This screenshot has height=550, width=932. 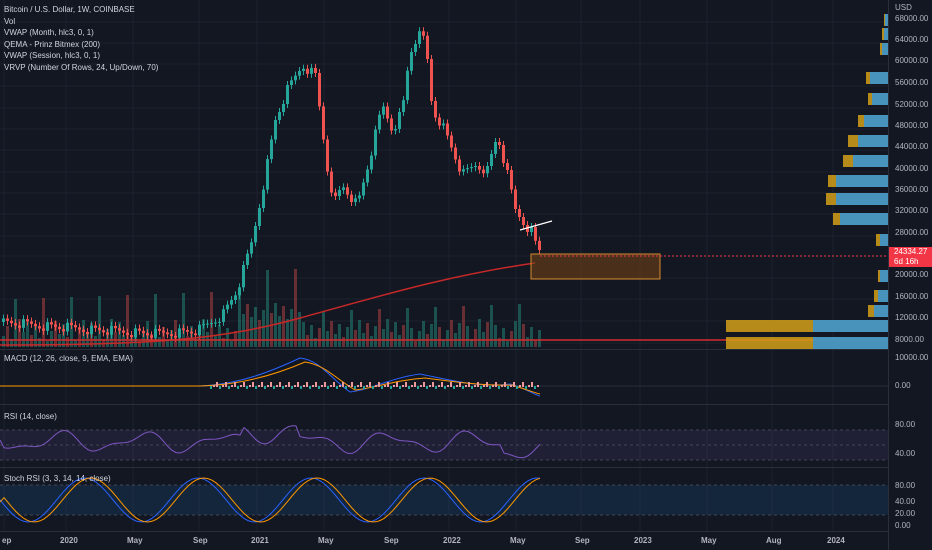 What do you see at coordinates (912, 168) in the screenshot?
I see `price-label: 40000.00` at bounding box center [912, 168].